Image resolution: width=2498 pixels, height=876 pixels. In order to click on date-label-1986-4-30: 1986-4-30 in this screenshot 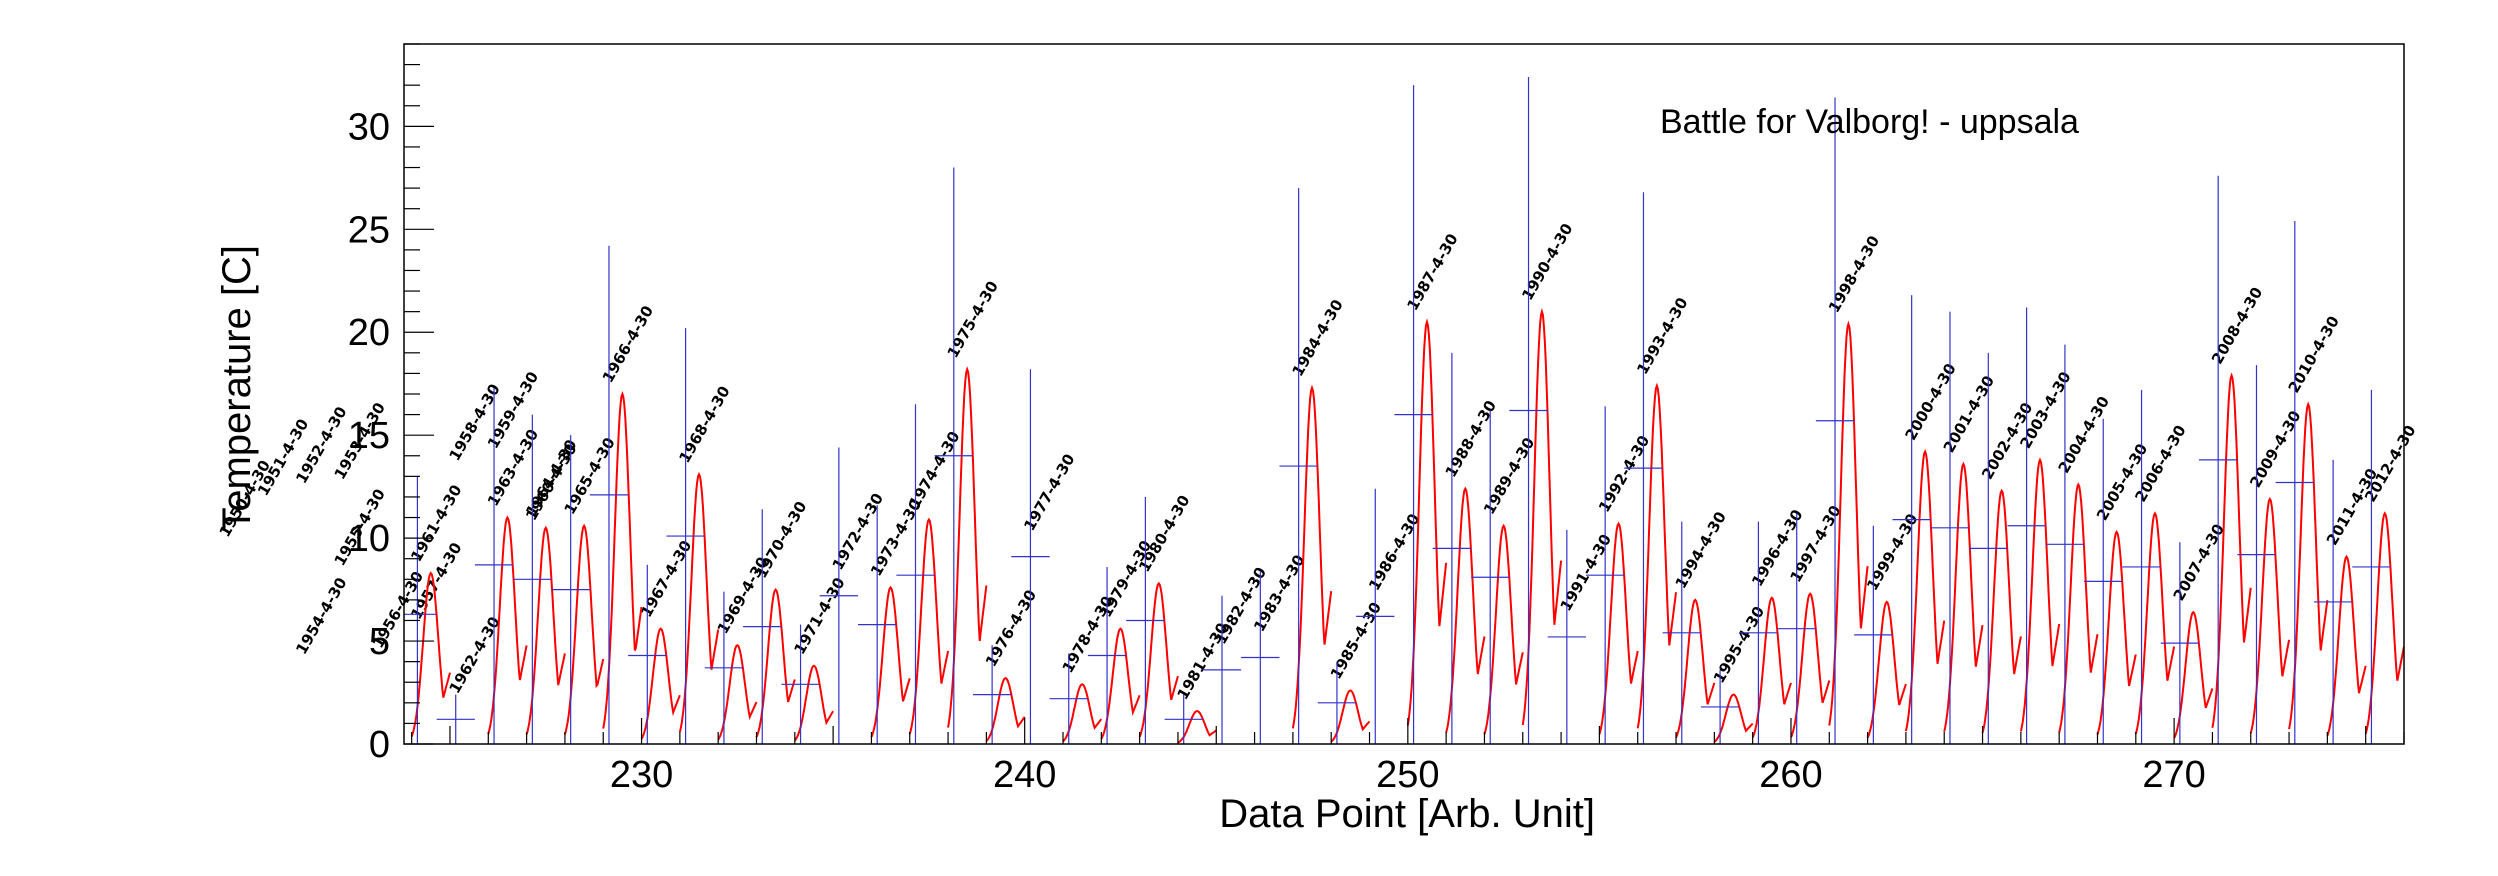, I will do `click(1394, 552)`.